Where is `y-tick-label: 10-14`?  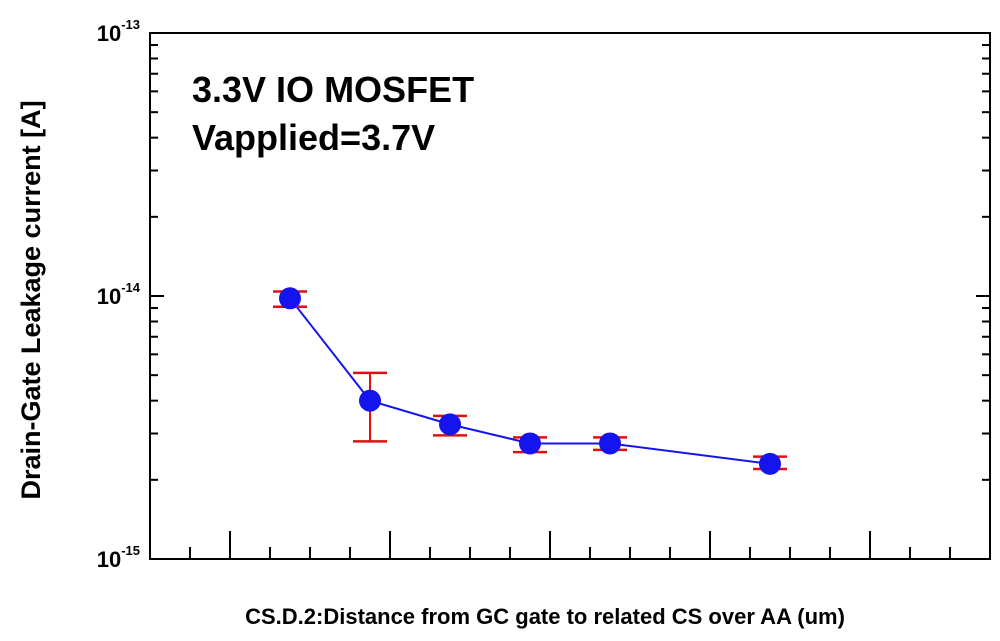
y-tick-label: 10-14 is located at coordinates (119, 294).